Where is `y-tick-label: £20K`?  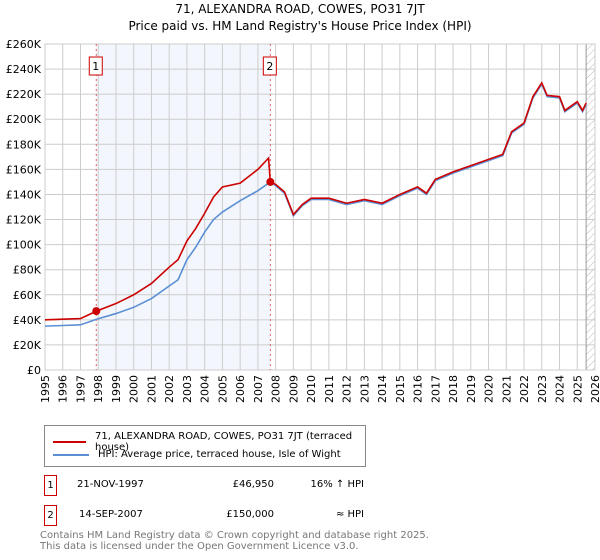 y-tick-label: £20K is located at coordinates (27, 345).